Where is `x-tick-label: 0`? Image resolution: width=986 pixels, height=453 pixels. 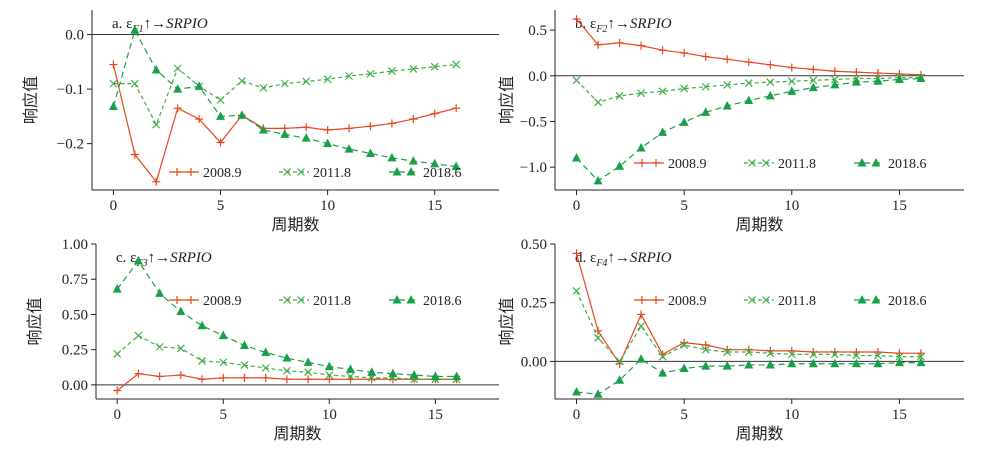 x-tick-label: 0 is located at coordinates (577, 206).